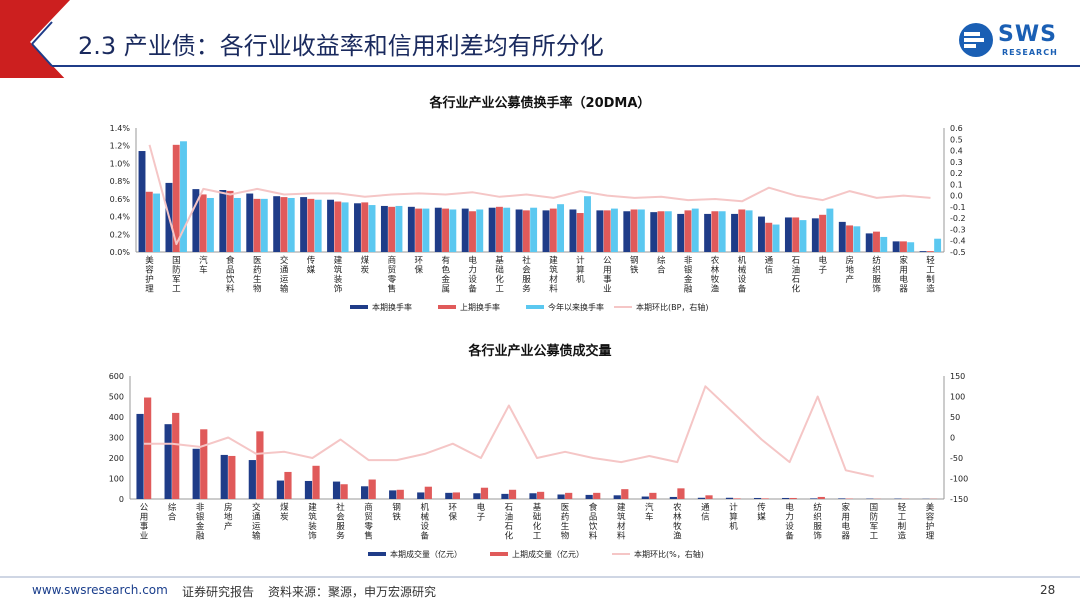 The image size is (1080, 608). Describe the element at coordinates (715, 260) in the screenshot. I see `category-label: 农` at that location.